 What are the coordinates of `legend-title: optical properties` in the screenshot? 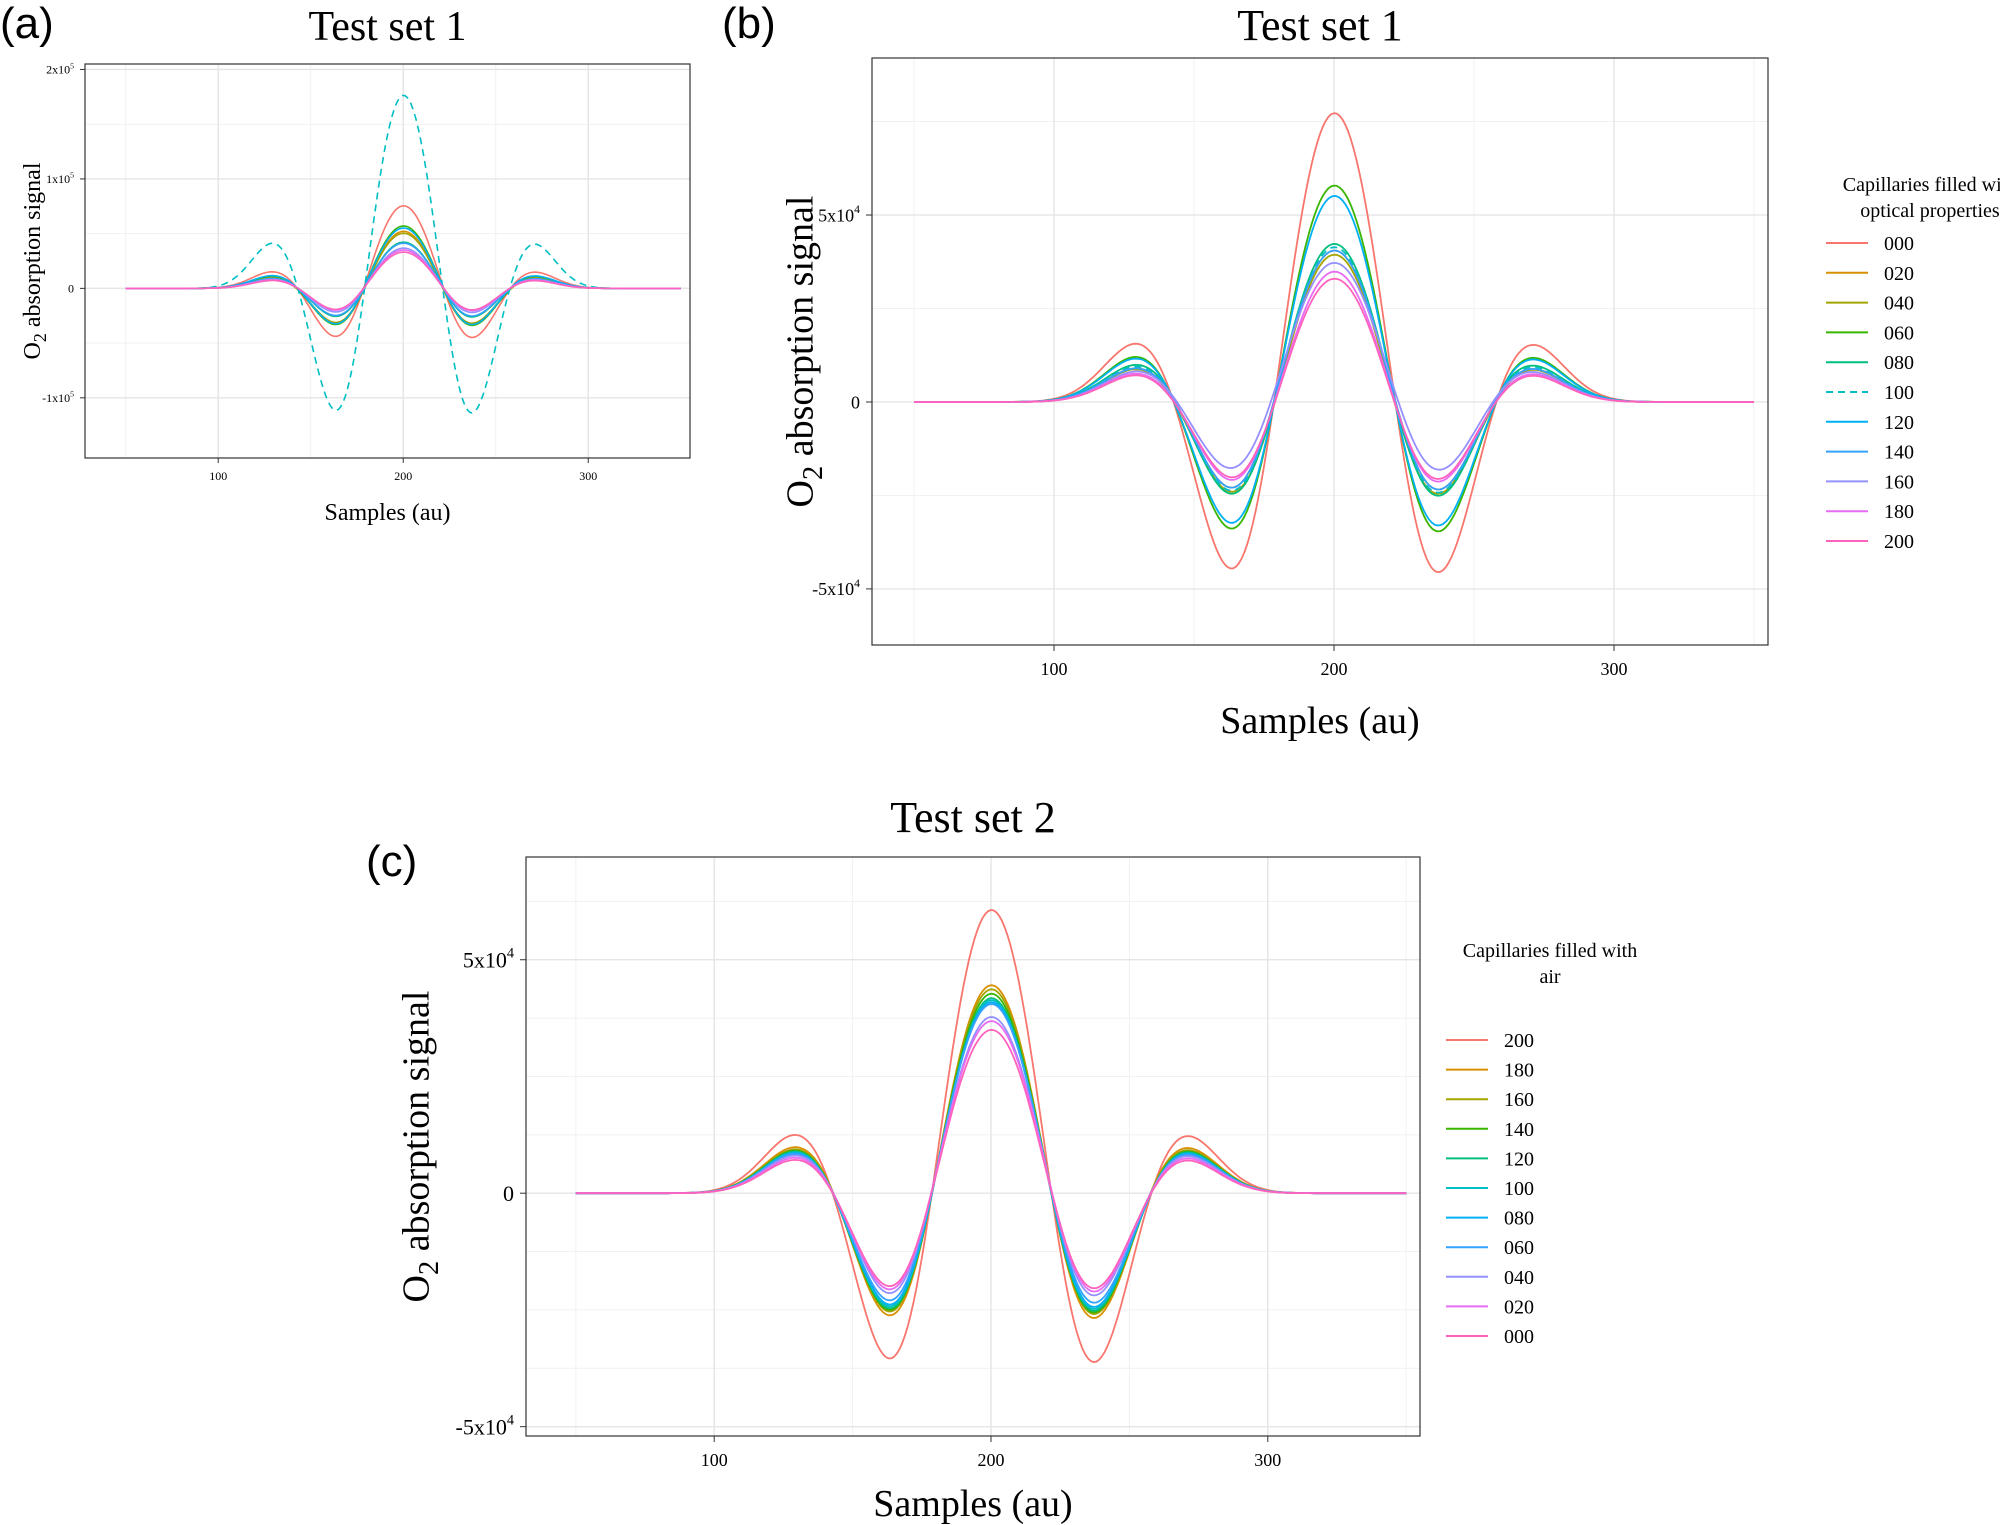 It's located at (1930, 211).